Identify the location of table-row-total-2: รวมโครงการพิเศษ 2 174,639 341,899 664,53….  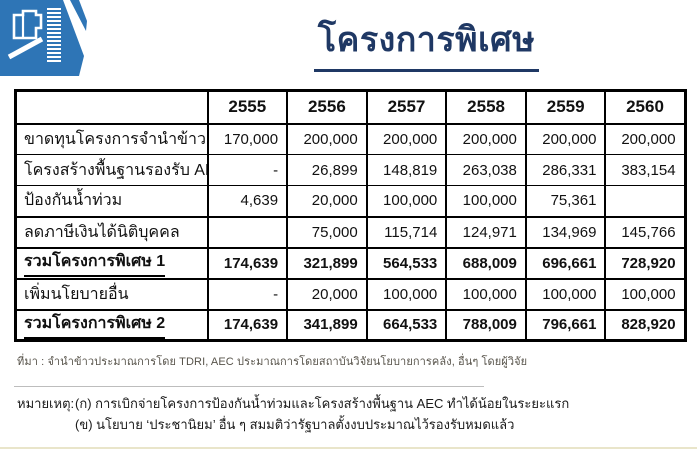
(350, 324).